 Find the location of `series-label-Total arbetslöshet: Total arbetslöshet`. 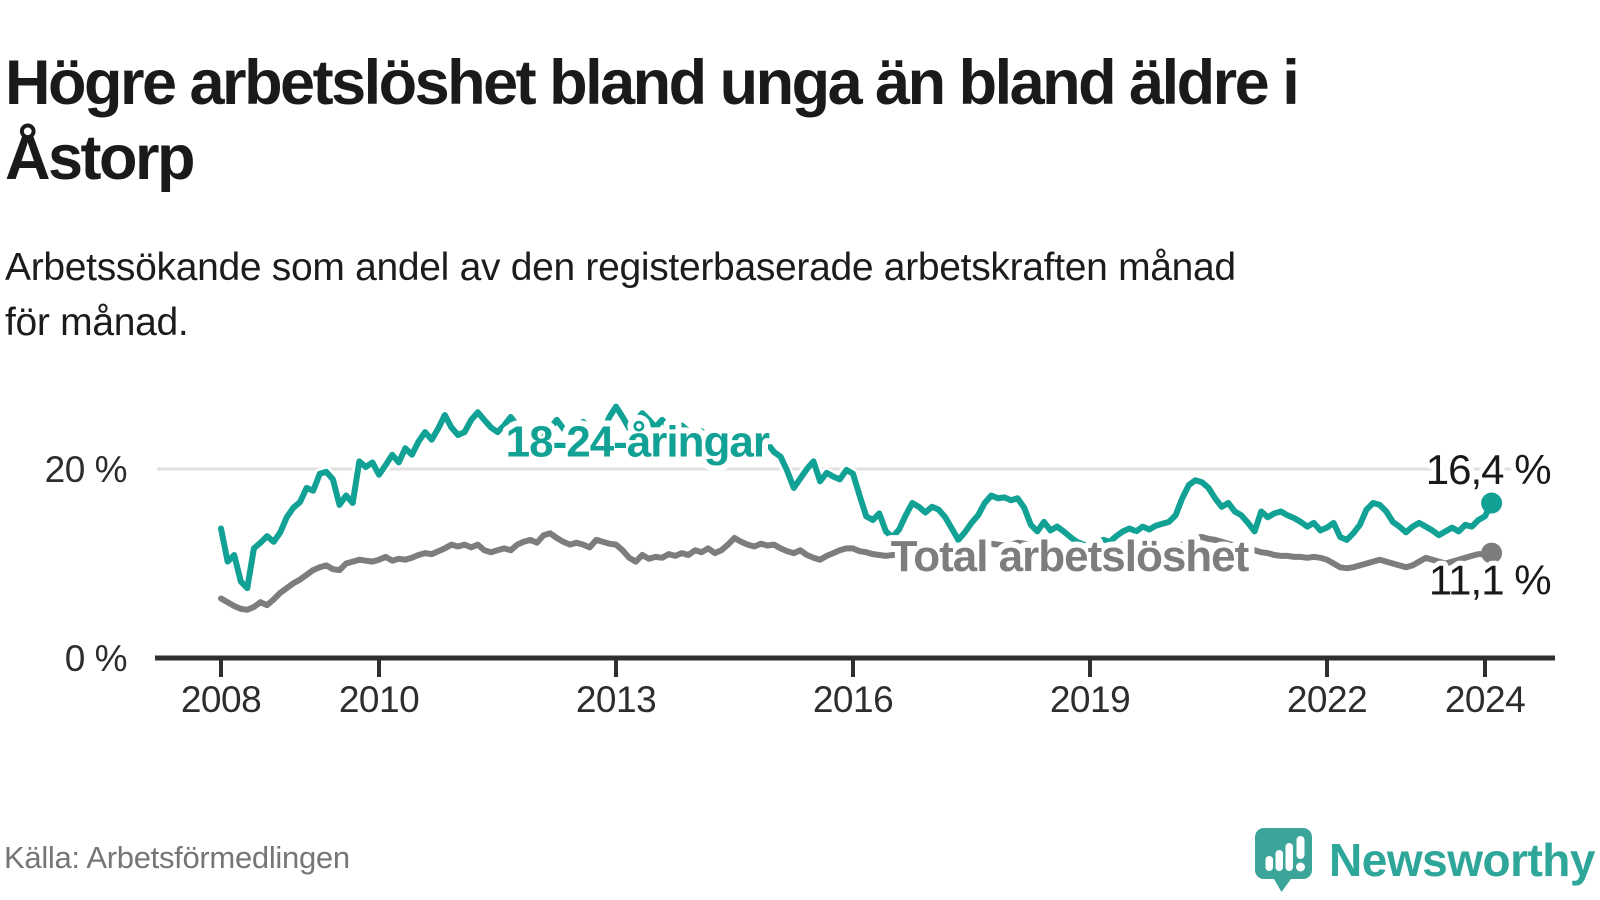

series-label-Total arbetslöshet: Total arbetslöshet is located at coordinates (1070, 556).